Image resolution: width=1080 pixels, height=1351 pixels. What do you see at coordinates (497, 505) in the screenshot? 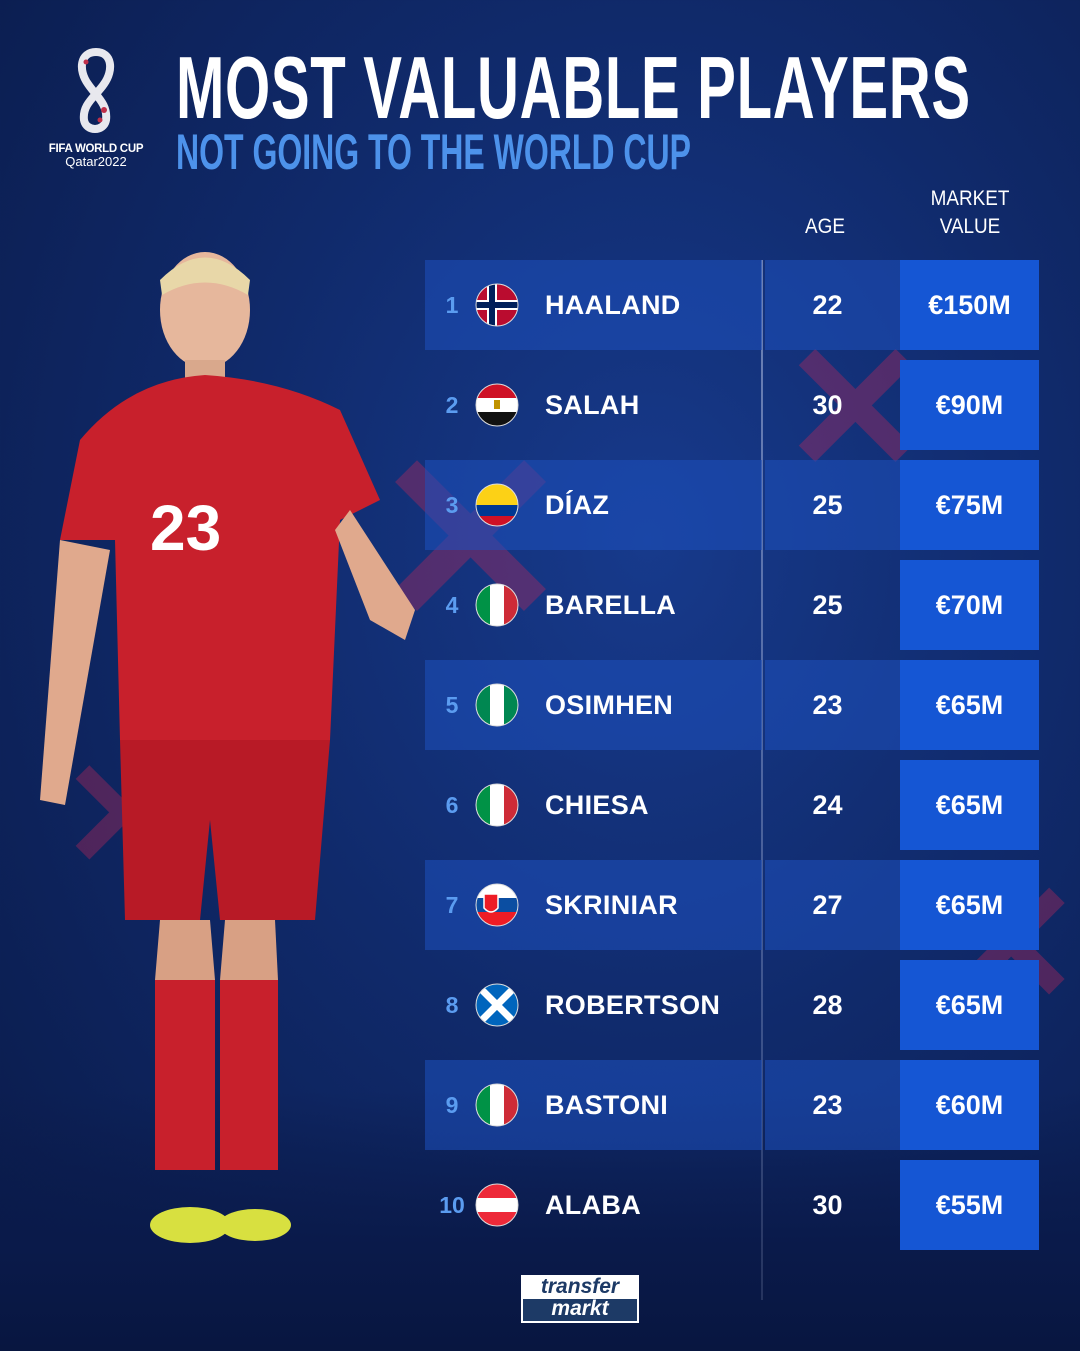
I see `colombia-flag-icon` at bounding box center [497, 505].